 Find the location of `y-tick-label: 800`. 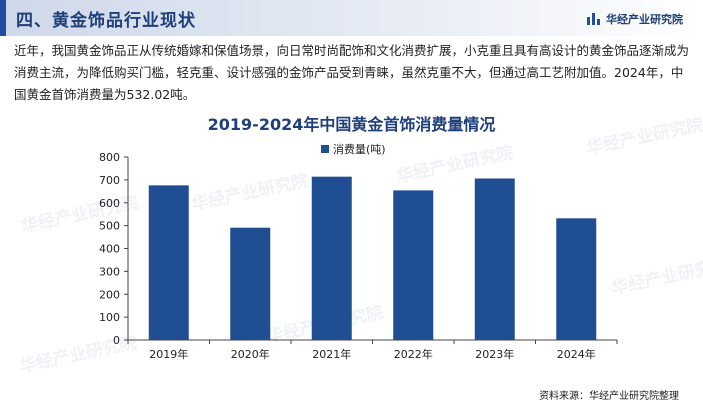

y-tick-label: 800 is located at coordinates (109, 157).